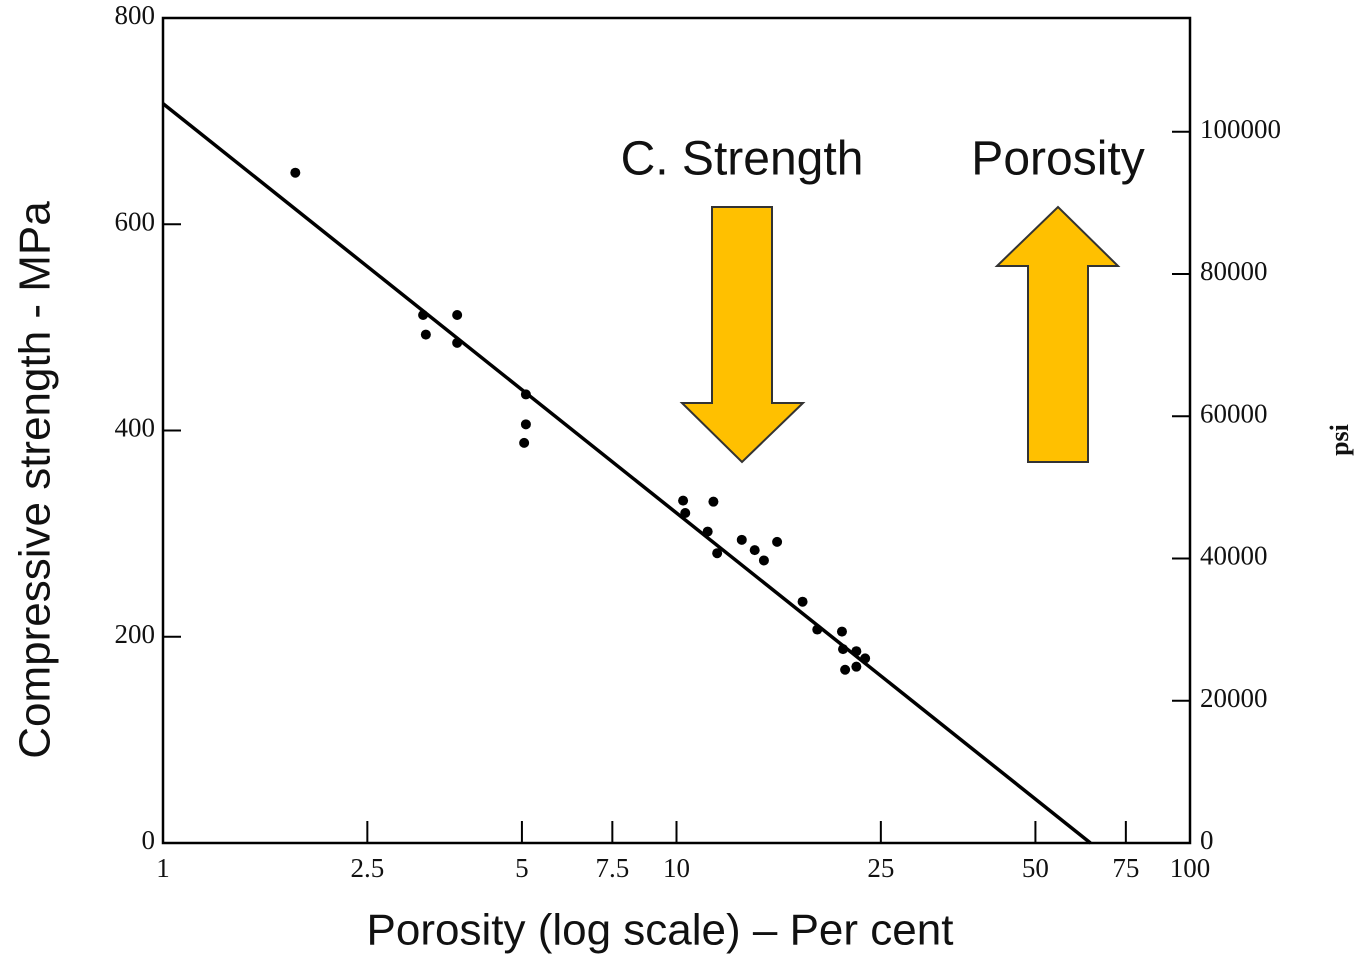 The width and height of the screenshot is (1357, 962). Describe the element at coordinates (1057, 334) in the screenshot. I see `up-arrow` at that location.